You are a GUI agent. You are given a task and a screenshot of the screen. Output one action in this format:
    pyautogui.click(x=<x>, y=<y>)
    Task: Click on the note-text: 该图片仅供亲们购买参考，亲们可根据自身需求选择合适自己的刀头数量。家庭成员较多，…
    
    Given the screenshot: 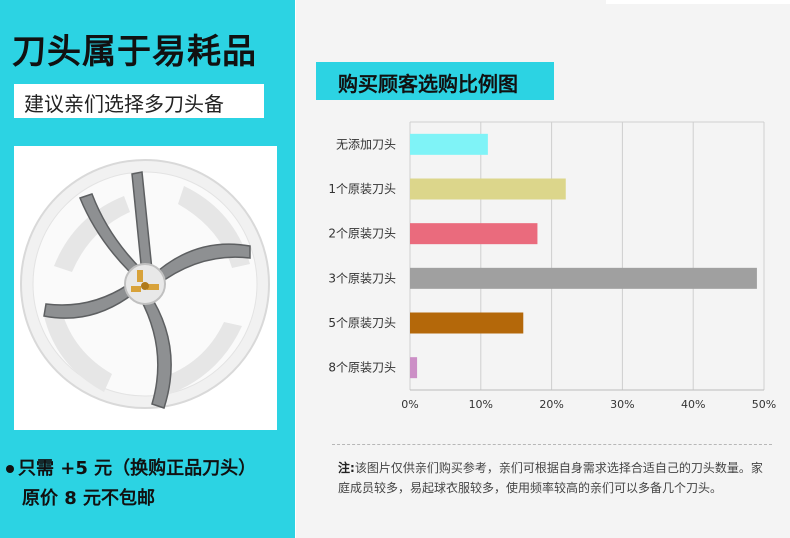 What is the action you would take?
    pyautogui.click(x=550, y=478)
    